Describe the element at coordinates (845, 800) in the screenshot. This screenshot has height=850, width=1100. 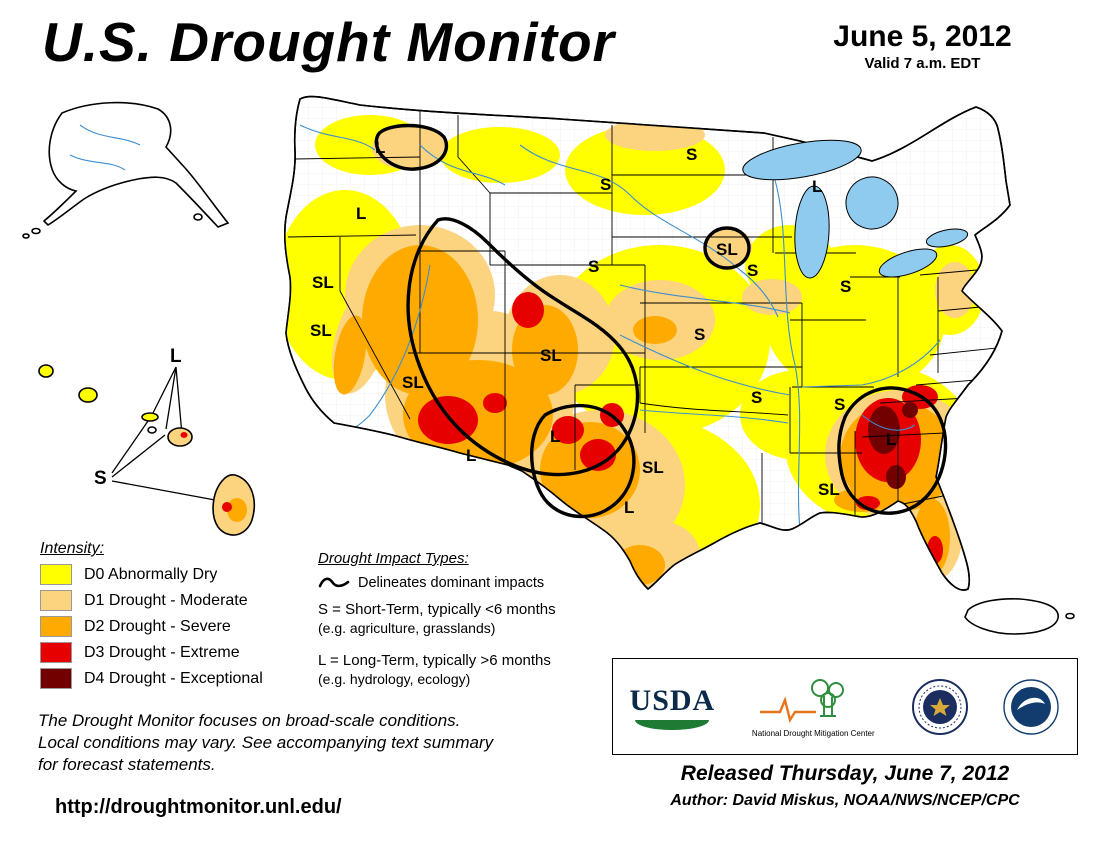
I see `author-credit: Author: David Miskus, NOAA/NWS/NCEP/CPC` at that location.